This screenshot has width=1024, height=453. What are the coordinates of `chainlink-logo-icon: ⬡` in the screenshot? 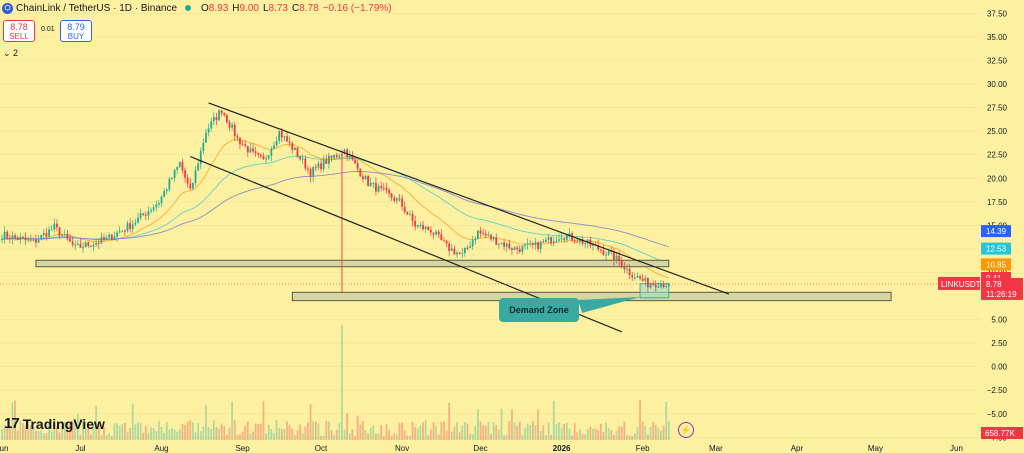 It's located at (7, 8).